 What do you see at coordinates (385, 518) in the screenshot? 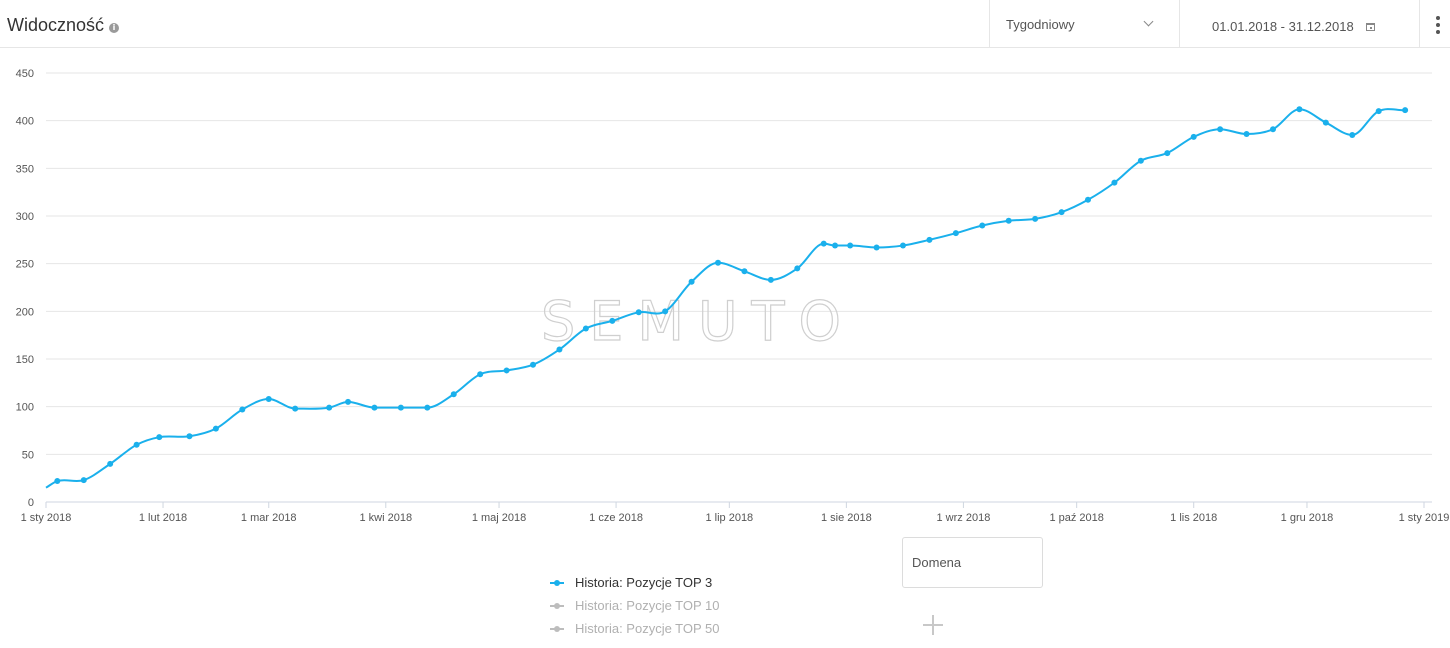
I see `x-tick-label: 1 kwi 2018` at bounding box center [385, 518].